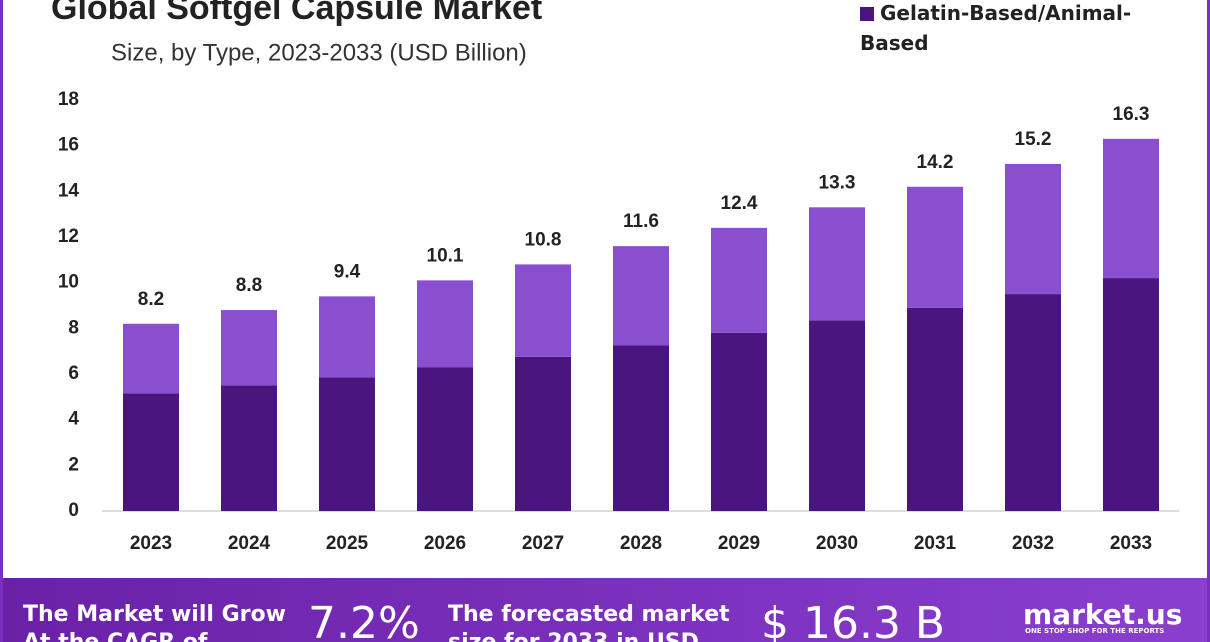 The image size is (1210, 642). What do you see at coordinates (573, 635) in the screenshot?
I see `forecast-text: size for 2033 in USD` at bounding box center [573, 635].